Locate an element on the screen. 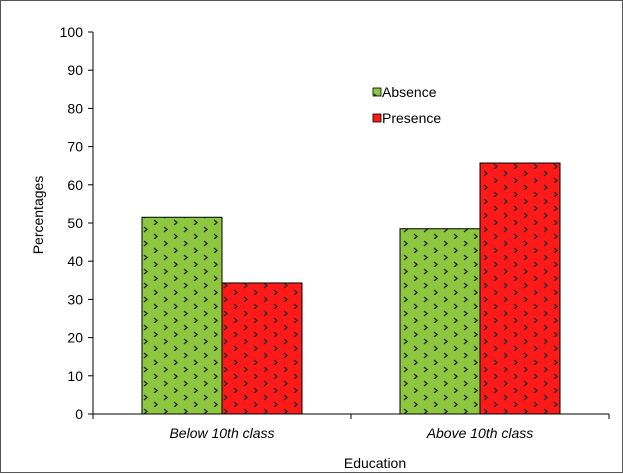  y-tick-label: 10 is located at coordinates (75, 376).